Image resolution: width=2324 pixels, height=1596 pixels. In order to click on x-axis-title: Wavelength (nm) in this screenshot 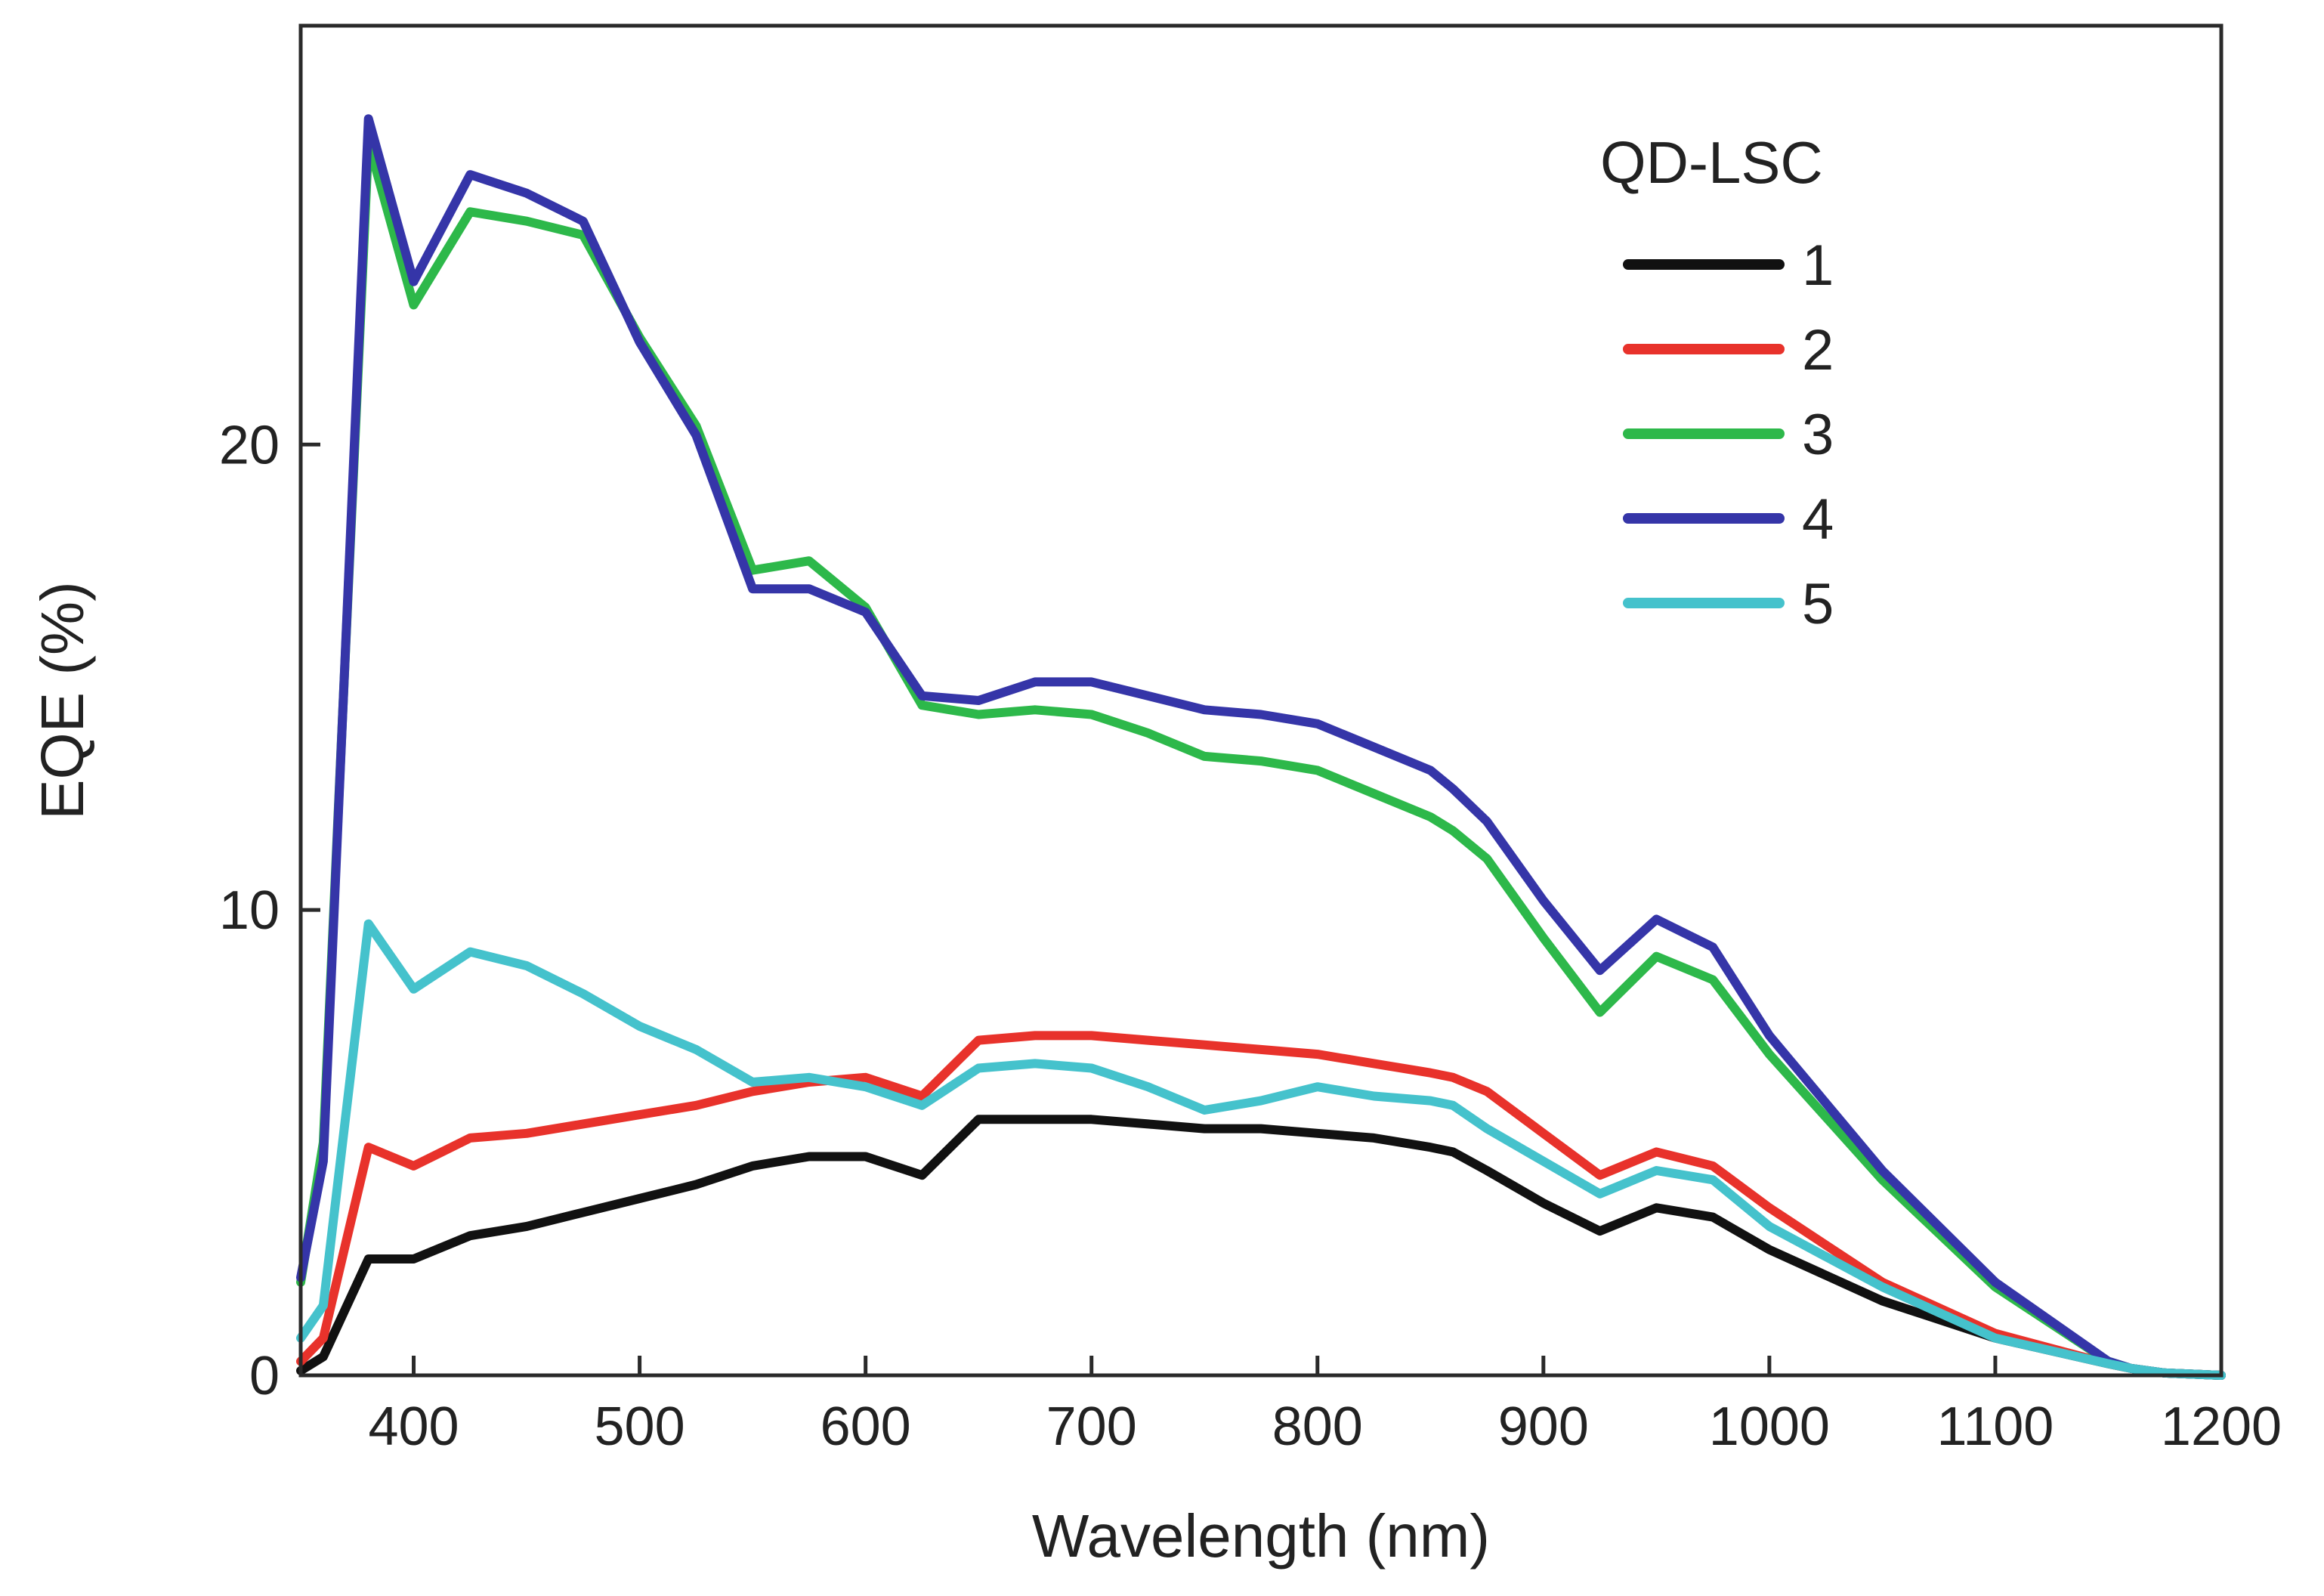, I will do `click(1261, 1536)`.